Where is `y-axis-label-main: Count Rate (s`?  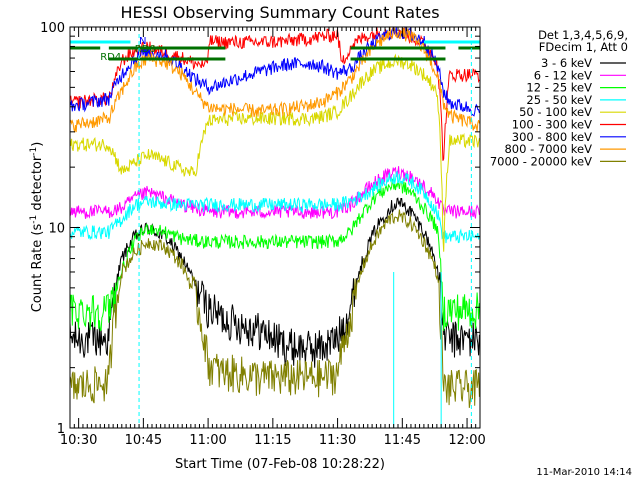 y-axis-label-main: Count Rate (s is located at coordinates (37, 268).